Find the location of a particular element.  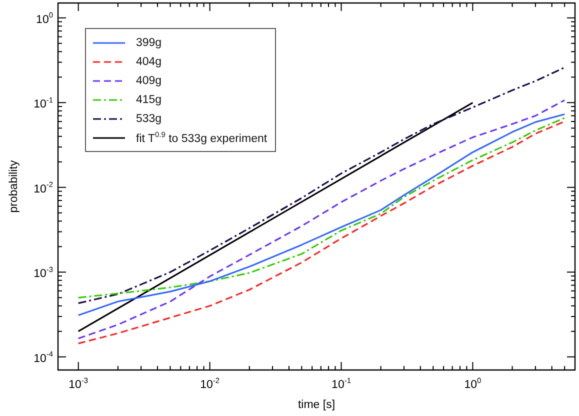

legend-label: 415g is located at coordinates (149, 100).